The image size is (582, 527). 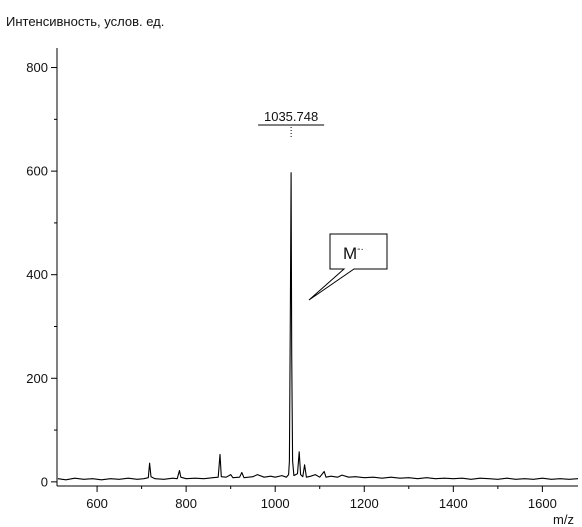 I want to click on y-tick-label: 200, so click(x=37, y=378).